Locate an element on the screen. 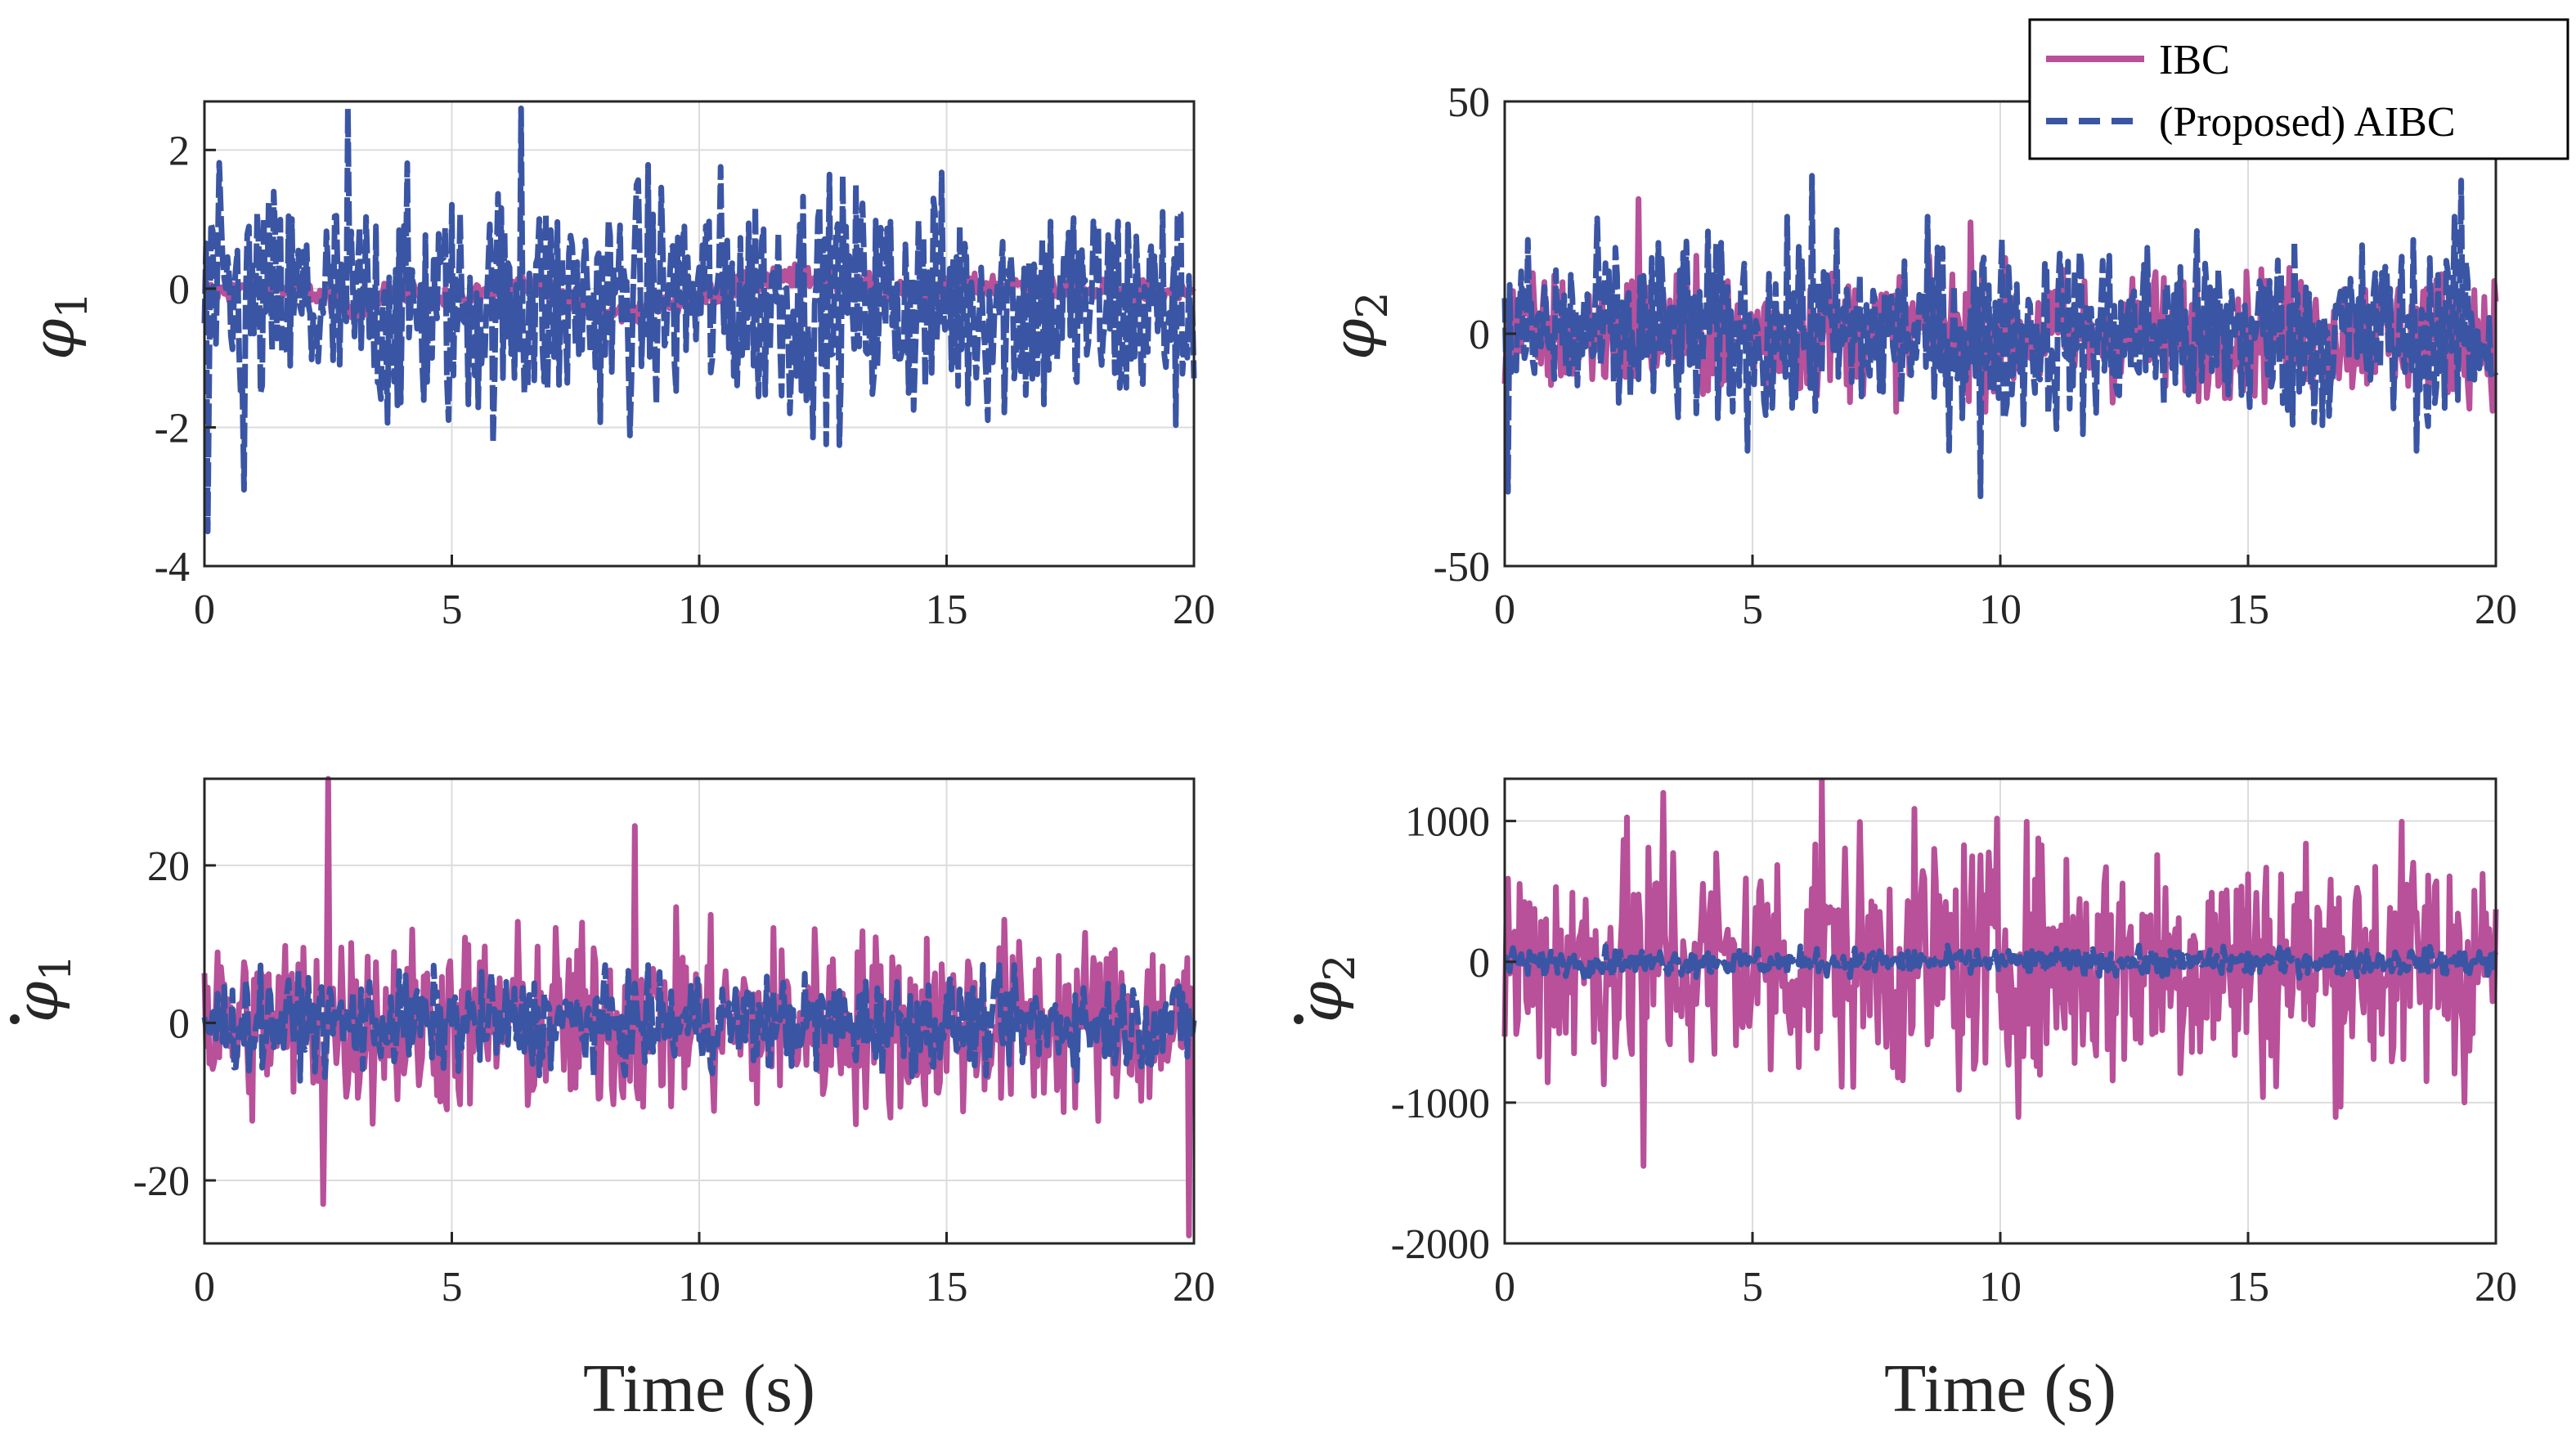  ytick-label--4: -4 is located at coordinates (172, 567).